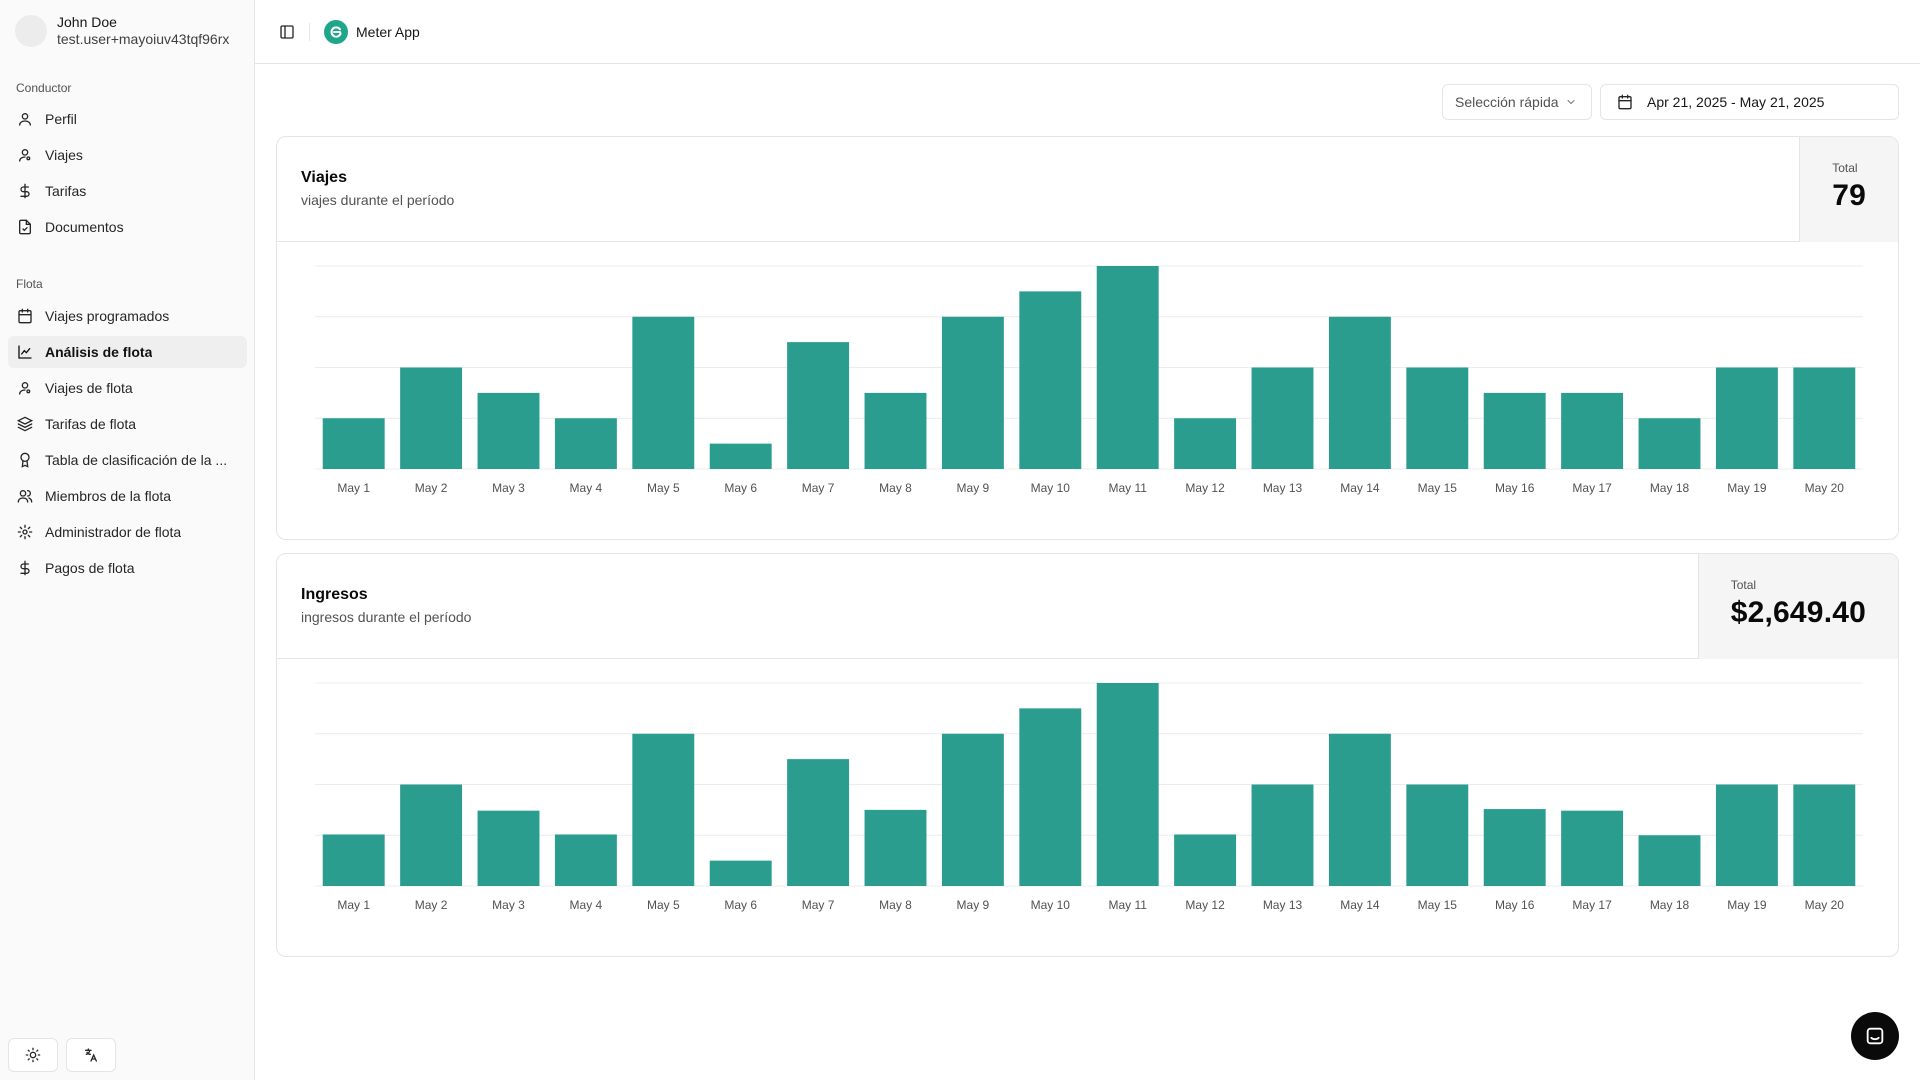 The height and width of the screenshot is (1080, 1920). What do you see at coordinates (143, 39) in the screenshot?
I see `user-email: test.user+mayoiuv43tqf96rx` at bounding box center [143, 39].